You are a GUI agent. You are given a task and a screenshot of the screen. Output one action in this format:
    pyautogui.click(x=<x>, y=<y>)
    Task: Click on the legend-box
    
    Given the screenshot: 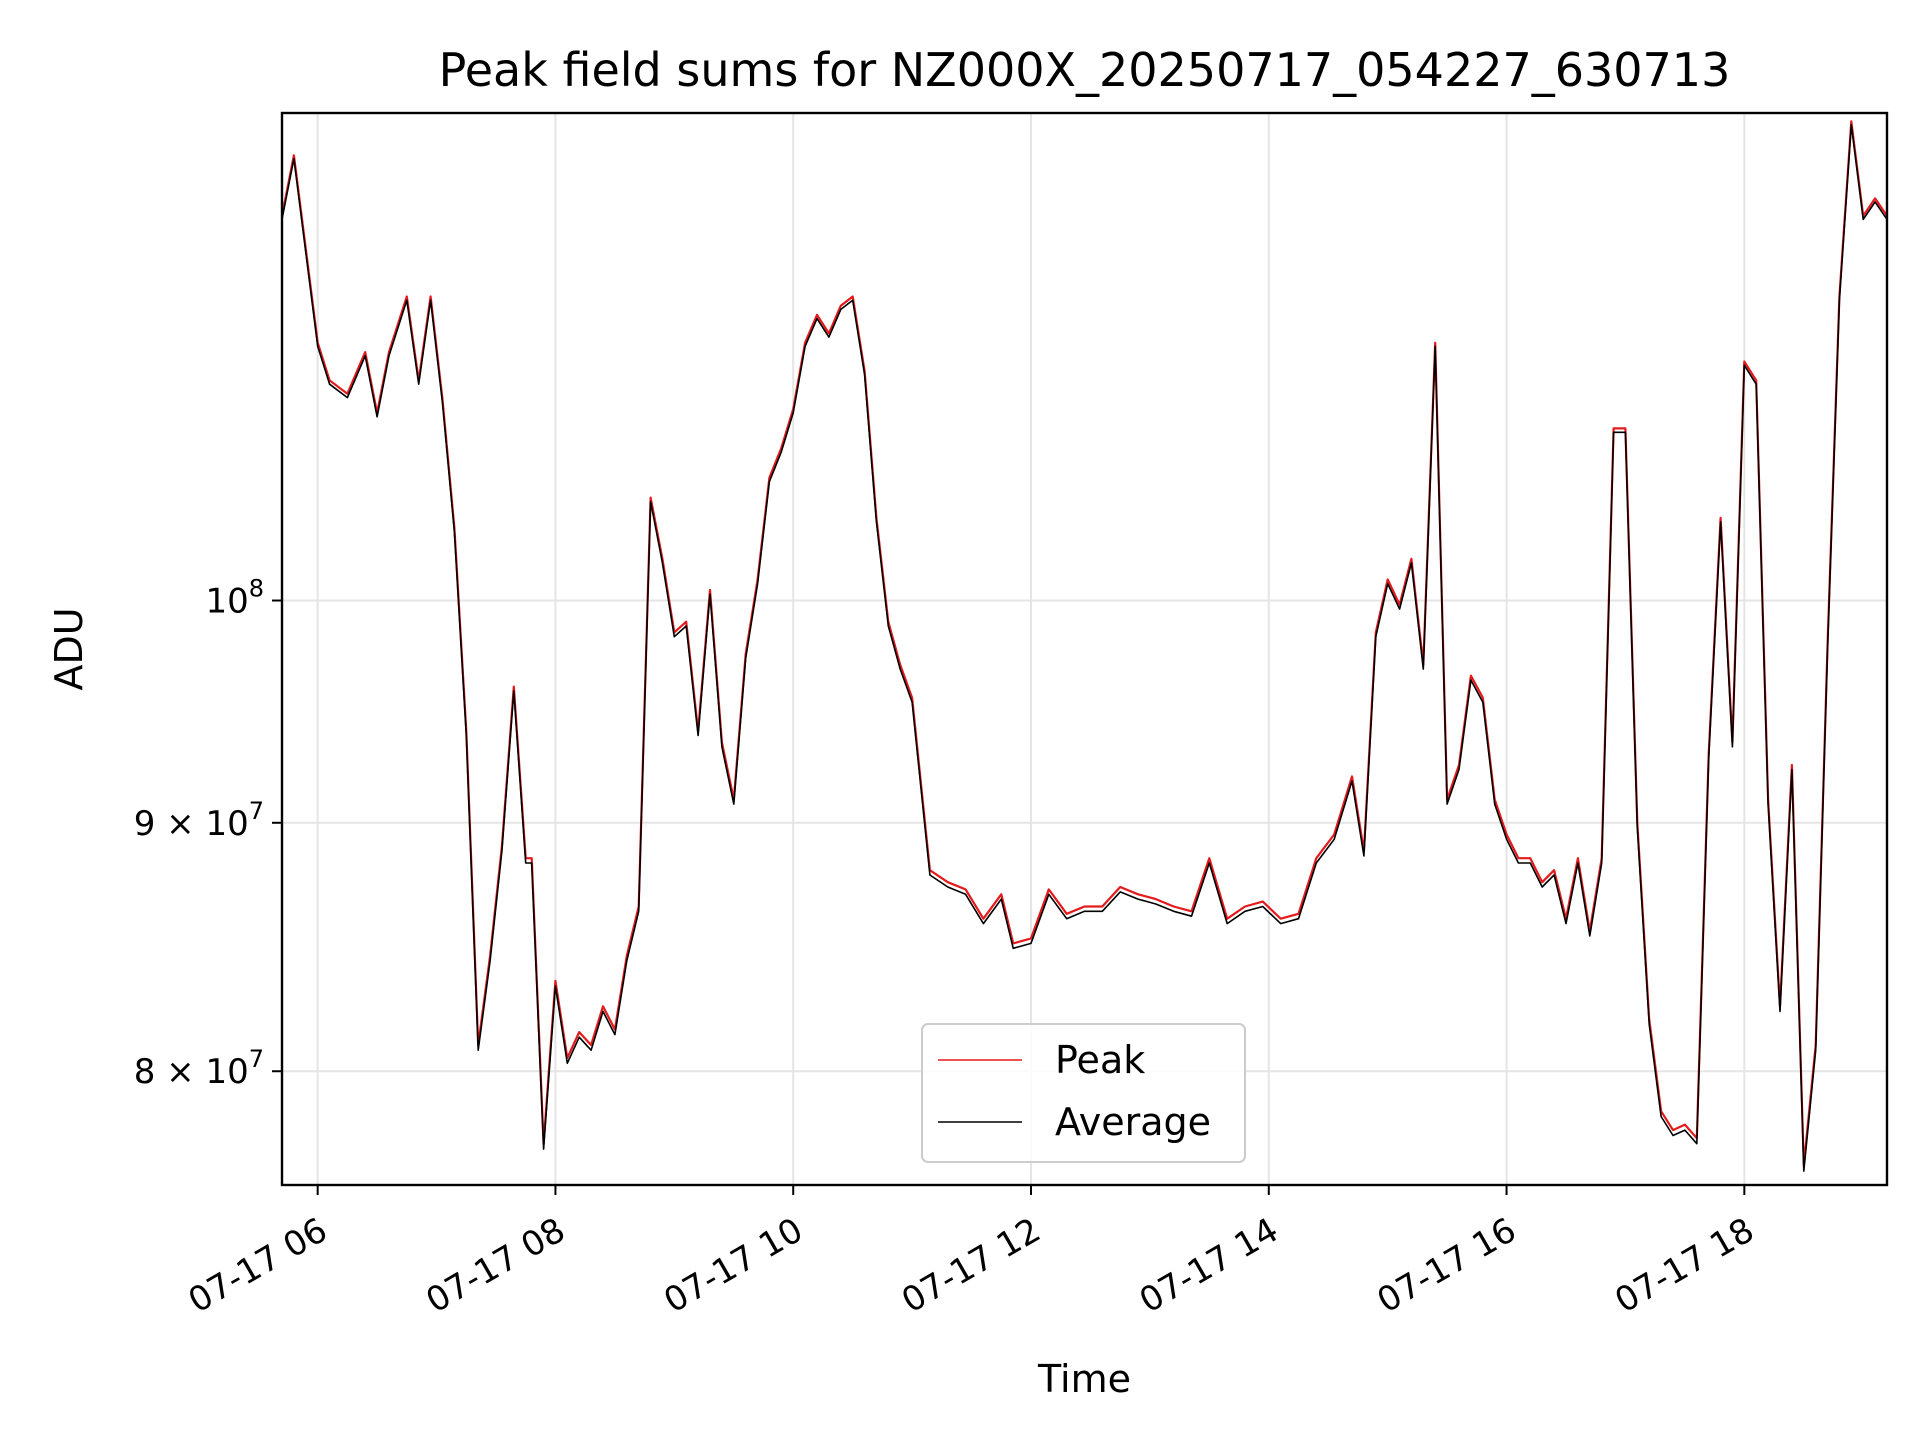 What is the action you would take?
    pyautogui.click(x=1083, y=1093)
    